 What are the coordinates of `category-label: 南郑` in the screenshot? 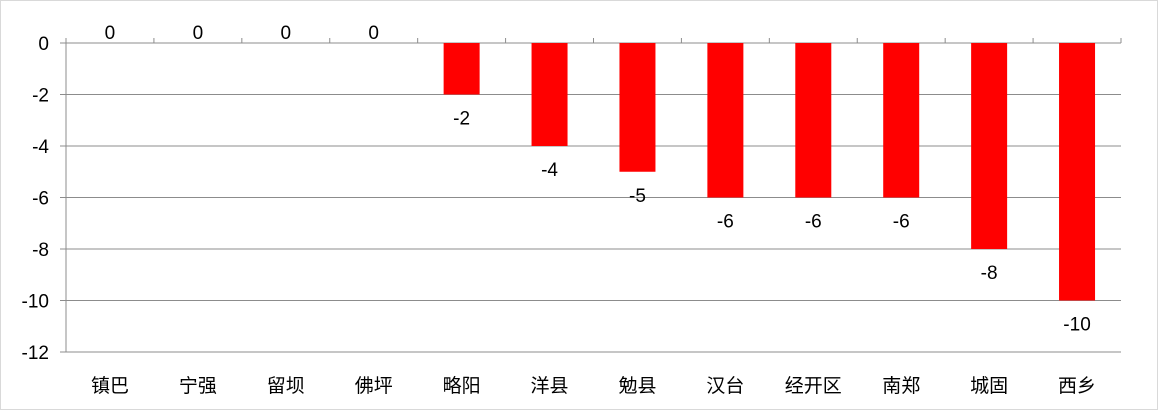 It's located at (901, 386).